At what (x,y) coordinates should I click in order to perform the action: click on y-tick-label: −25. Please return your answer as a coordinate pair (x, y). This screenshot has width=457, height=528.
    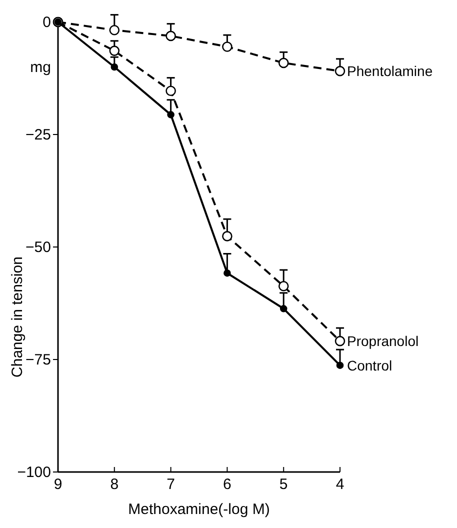
    Looking at the image, I should click on (38, 135).